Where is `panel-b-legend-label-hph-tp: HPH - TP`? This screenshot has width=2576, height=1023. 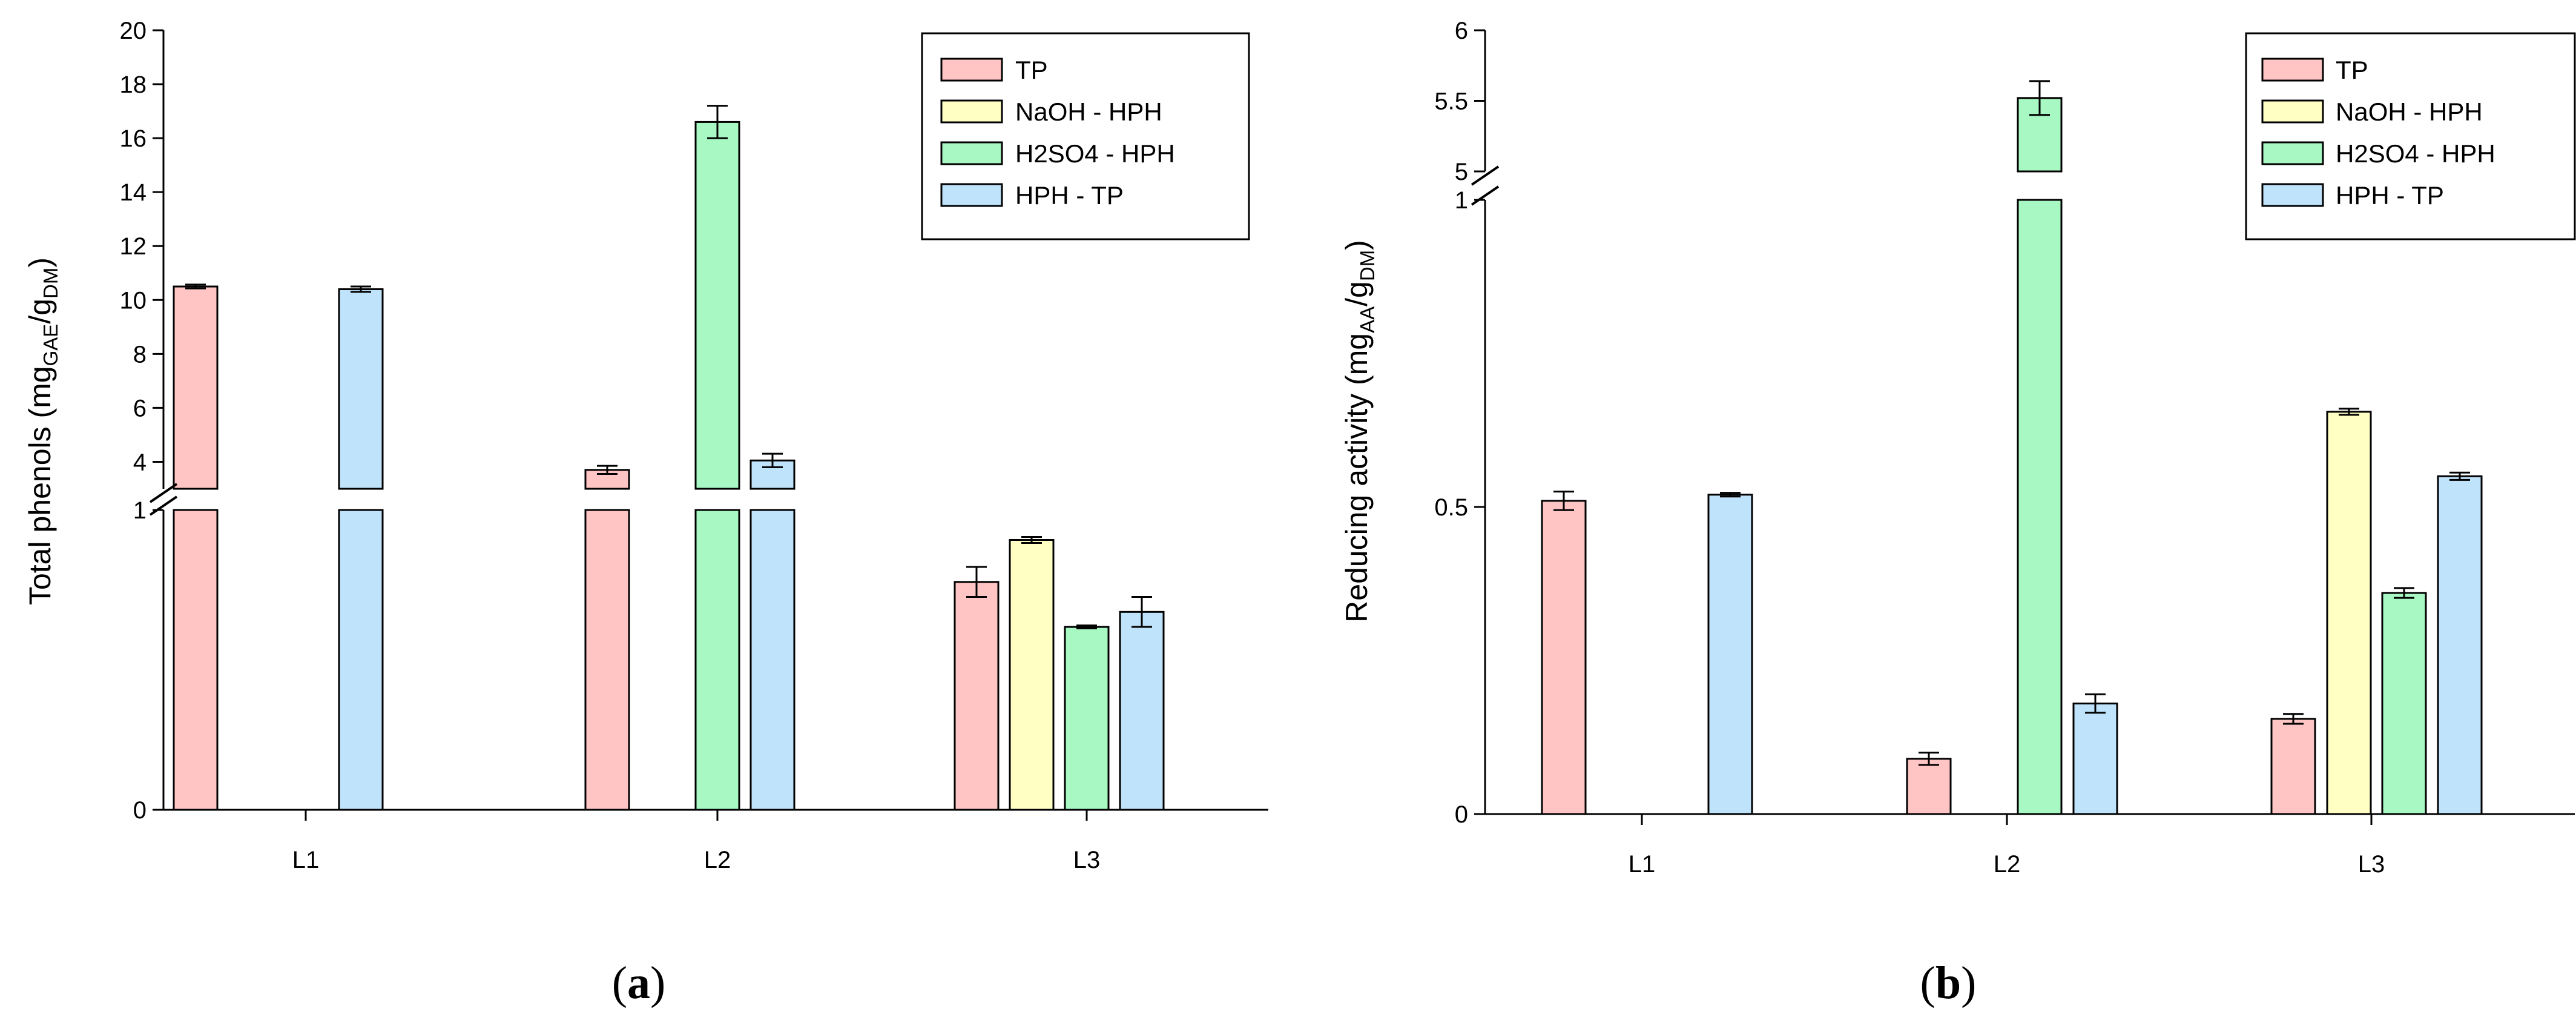 panel-b-legend-label-hph-tp: HPH - TP is located at coordinates (2390, 196).